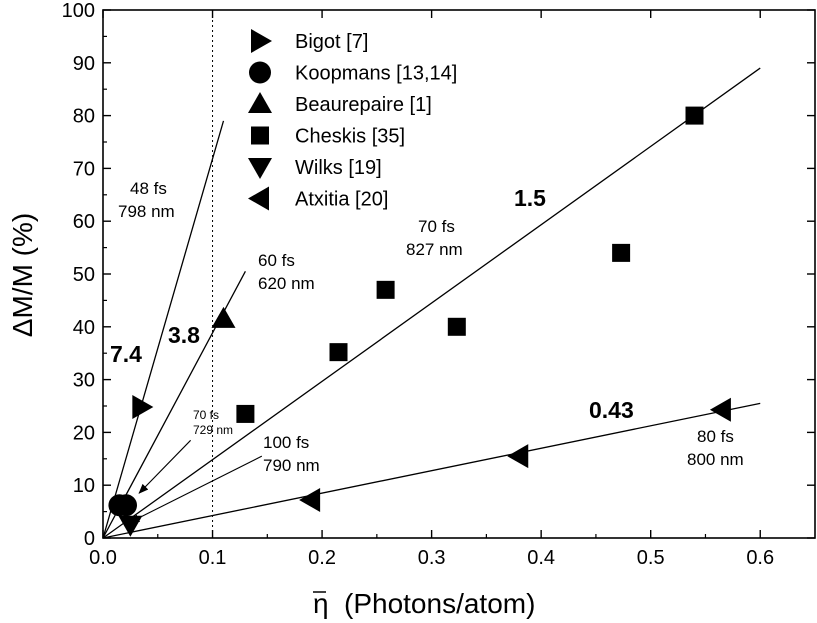 The height and width of the screenshot is (623, 817). What do you see at coordinates (261, 41) in the screenshot?
I see `legend-marker-bigot` at bounding box center [261, 41].